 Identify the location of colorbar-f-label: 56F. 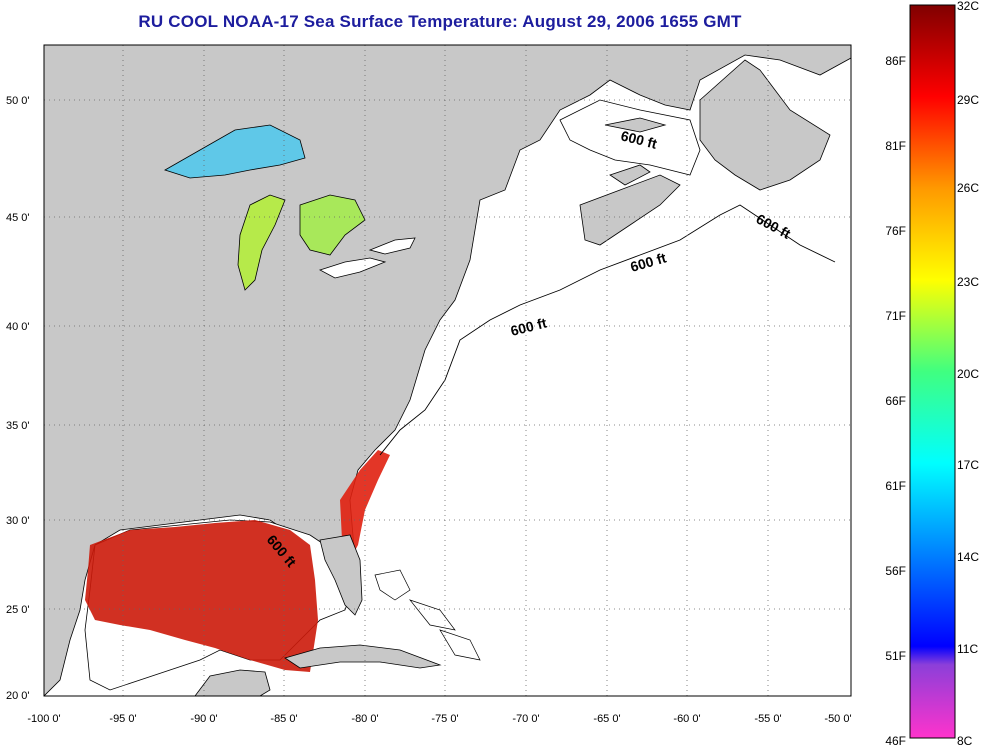
(895, 571).